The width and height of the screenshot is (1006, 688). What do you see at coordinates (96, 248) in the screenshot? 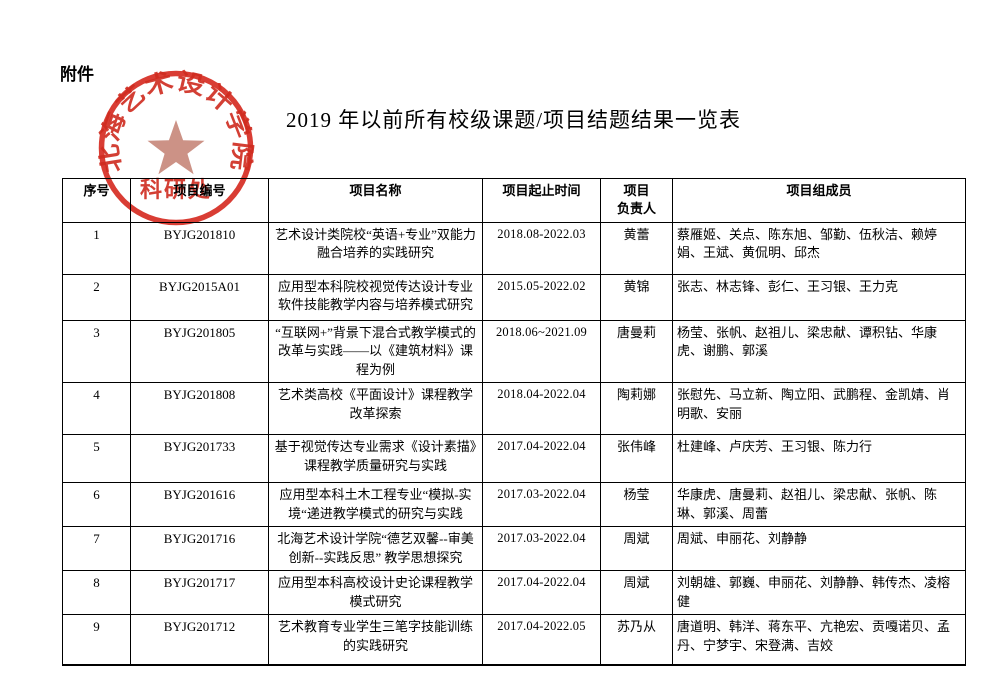
I see `cell-no: 1` at bounding box center [96, 248].